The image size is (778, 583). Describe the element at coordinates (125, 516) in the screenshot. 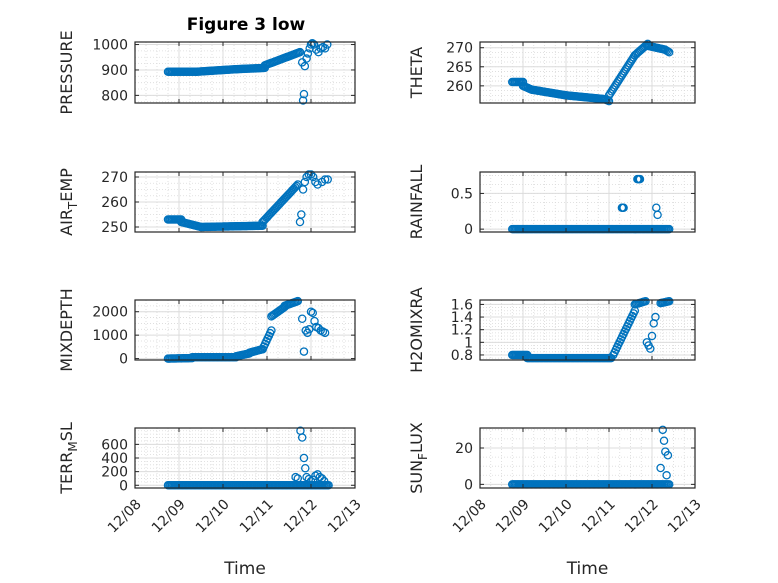

I see `x-tick-label: 12/08` at that location.